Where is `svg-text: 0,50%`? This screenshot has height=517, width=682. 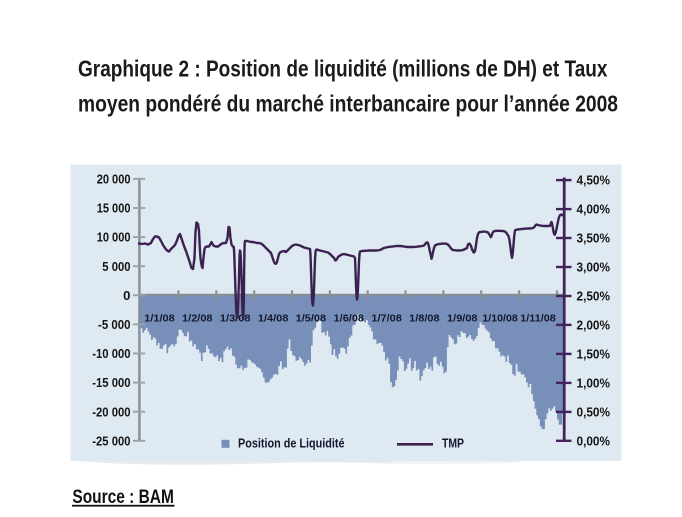
svg-text: 0,50% is located at coordinates (594, 412).